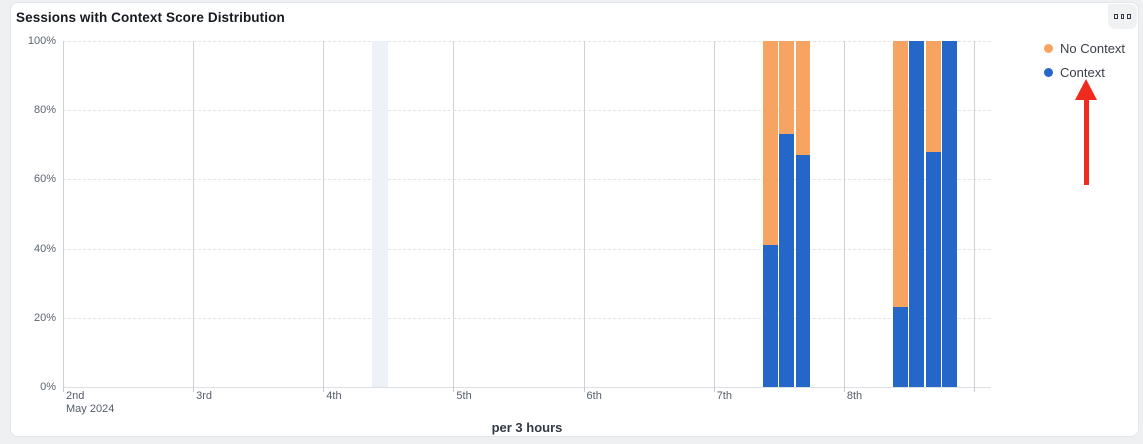  Describe the element at coordinates (724, 396) in the screenshot. I see `x-tick-label: 7th` at that location.